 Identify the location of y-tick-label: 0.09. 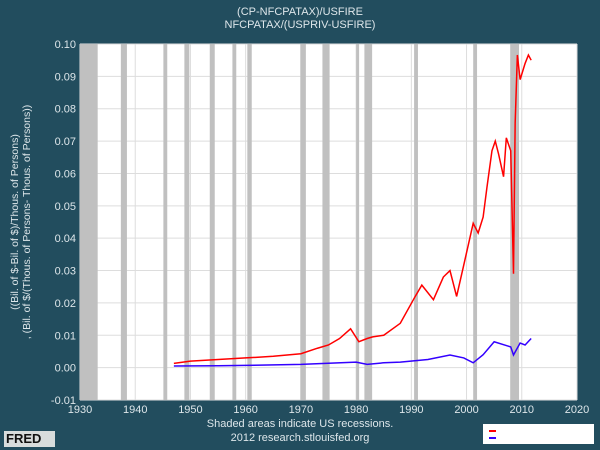
(65, 77).